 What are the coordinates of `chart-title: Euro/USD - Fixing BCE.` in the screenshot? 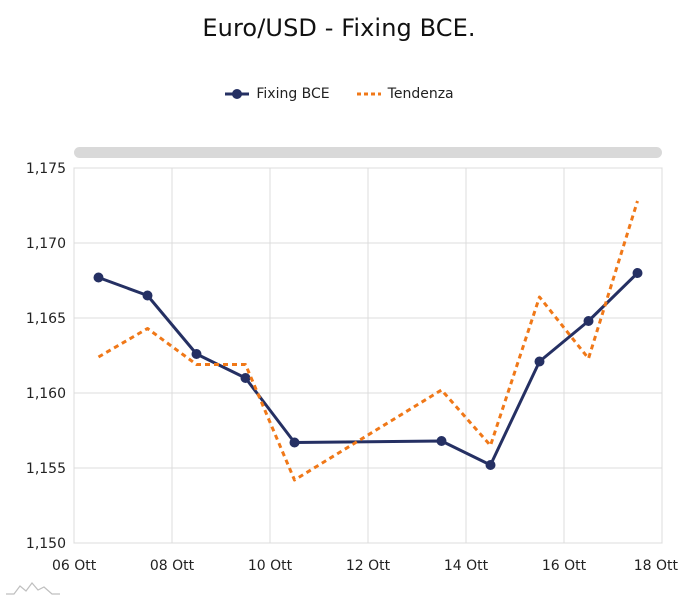 It's located at (339, 28).